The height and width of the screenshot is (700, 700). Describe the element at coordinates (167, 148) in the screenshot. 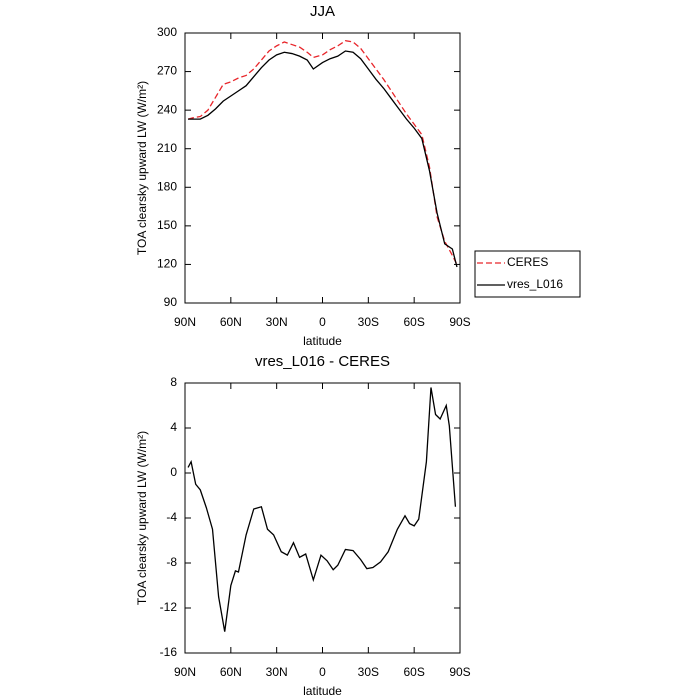

I see `y-tick-label: 210` at that location.